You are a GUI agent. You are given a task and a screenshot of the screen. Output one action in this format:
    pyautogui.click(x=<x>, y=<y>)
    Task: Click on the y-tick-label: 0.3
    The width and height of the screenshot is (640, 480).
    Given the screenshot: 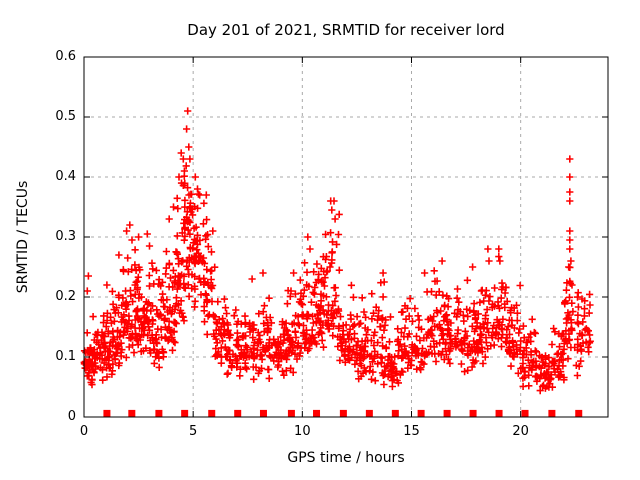 What is the action you would take?
    pyautogui.click(x=65, y=236)
    